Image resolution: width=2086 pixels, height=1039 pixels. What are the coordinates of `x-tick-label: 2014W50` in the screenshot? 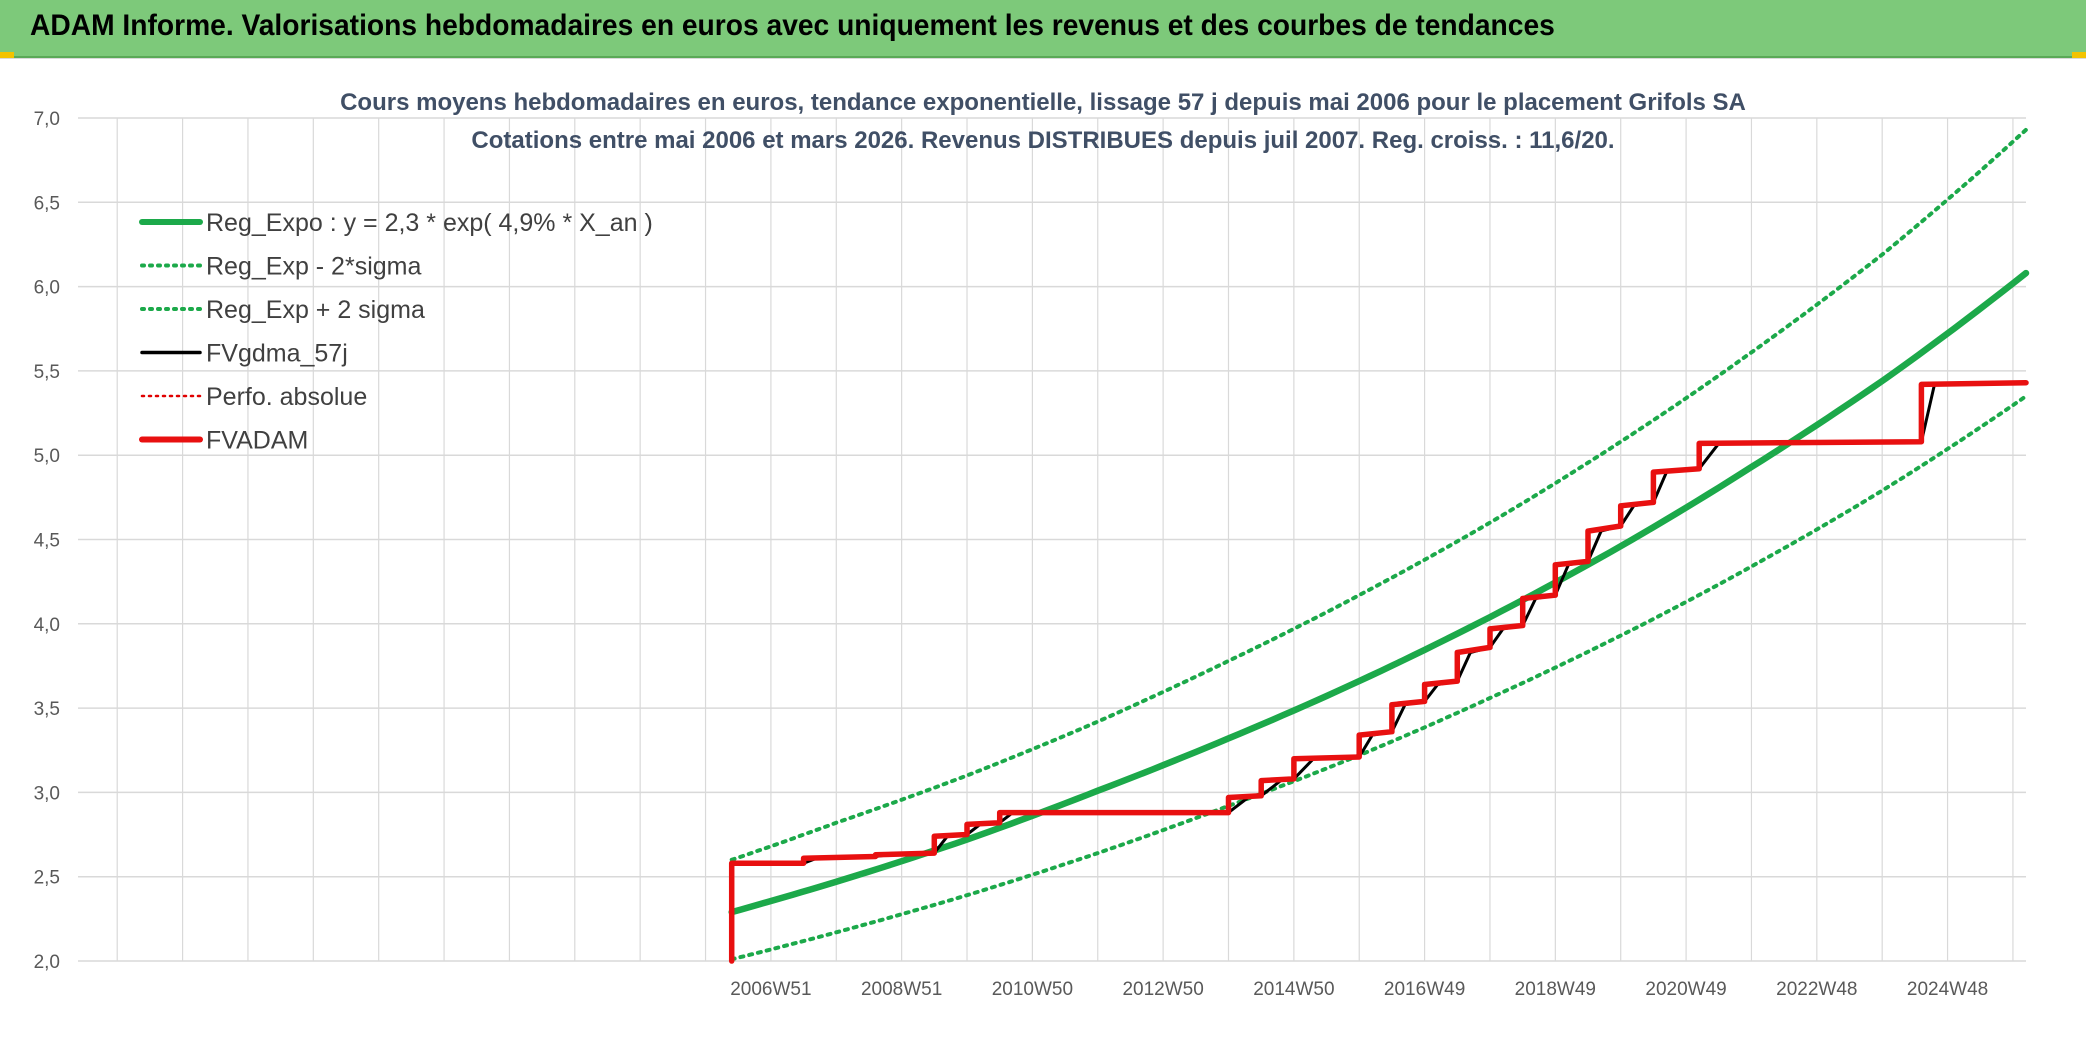 It's located at (1293, 989).